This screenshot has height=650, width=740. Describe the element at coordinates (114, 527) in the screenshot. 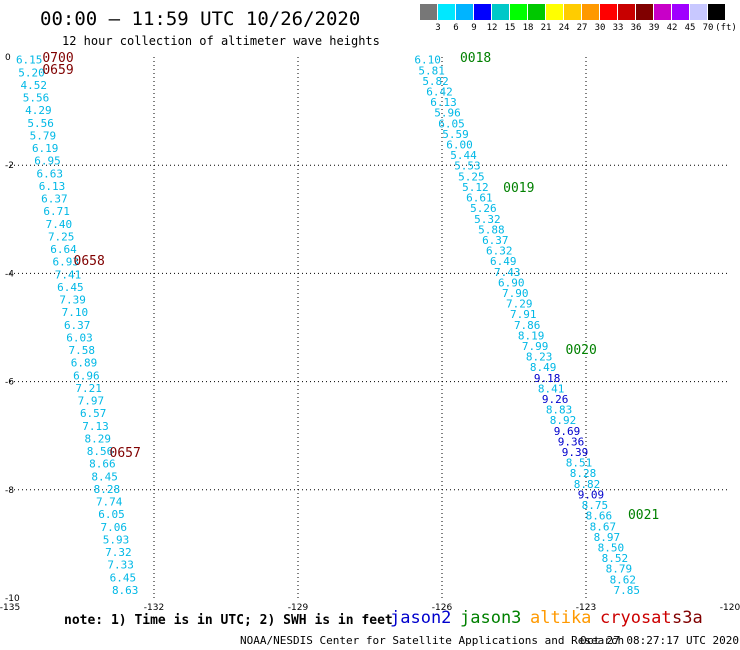

I see `wave-height-label: 7.06` at that location.